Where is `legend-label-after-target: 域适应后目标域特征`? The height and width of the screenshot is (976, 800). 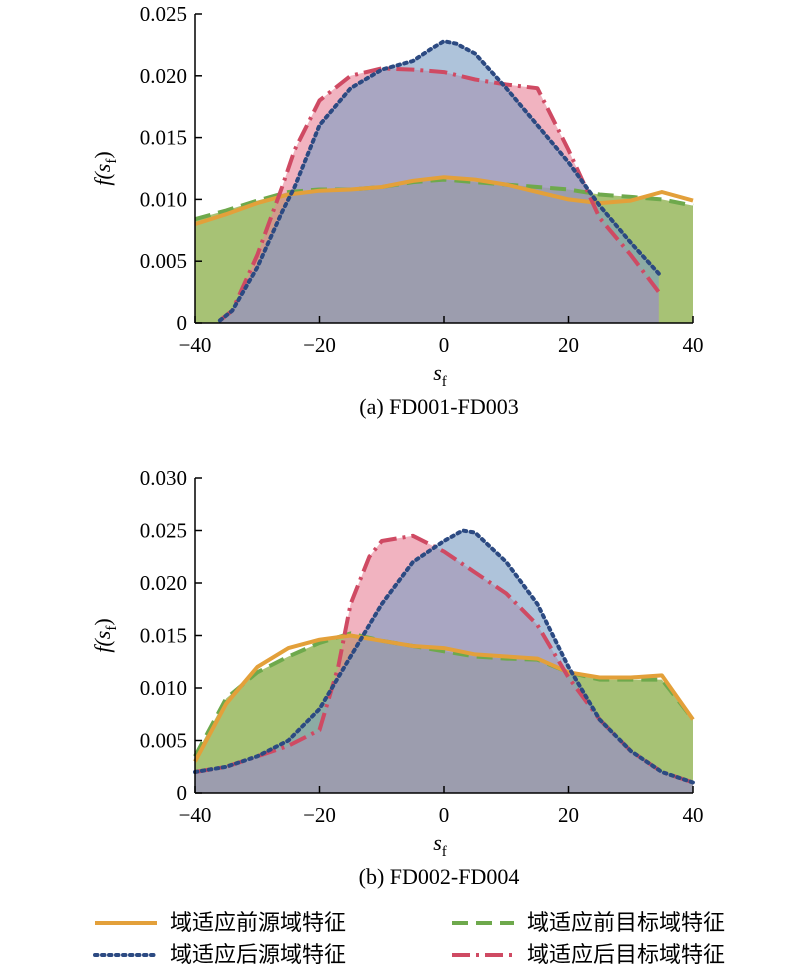
legend-label-after-target: 域适应后目标域特征 is located at coordinates (626, 955).